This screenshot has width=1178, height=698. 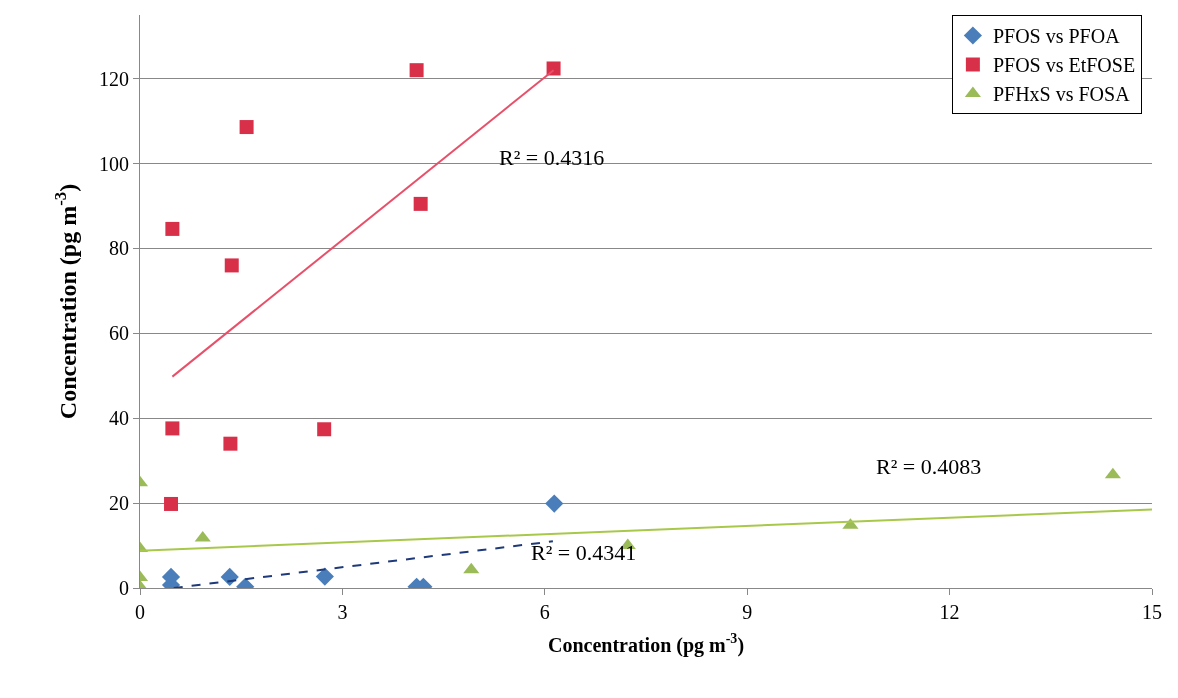 I want to click on x-tick-label: 0, so click(x=140, y=612).